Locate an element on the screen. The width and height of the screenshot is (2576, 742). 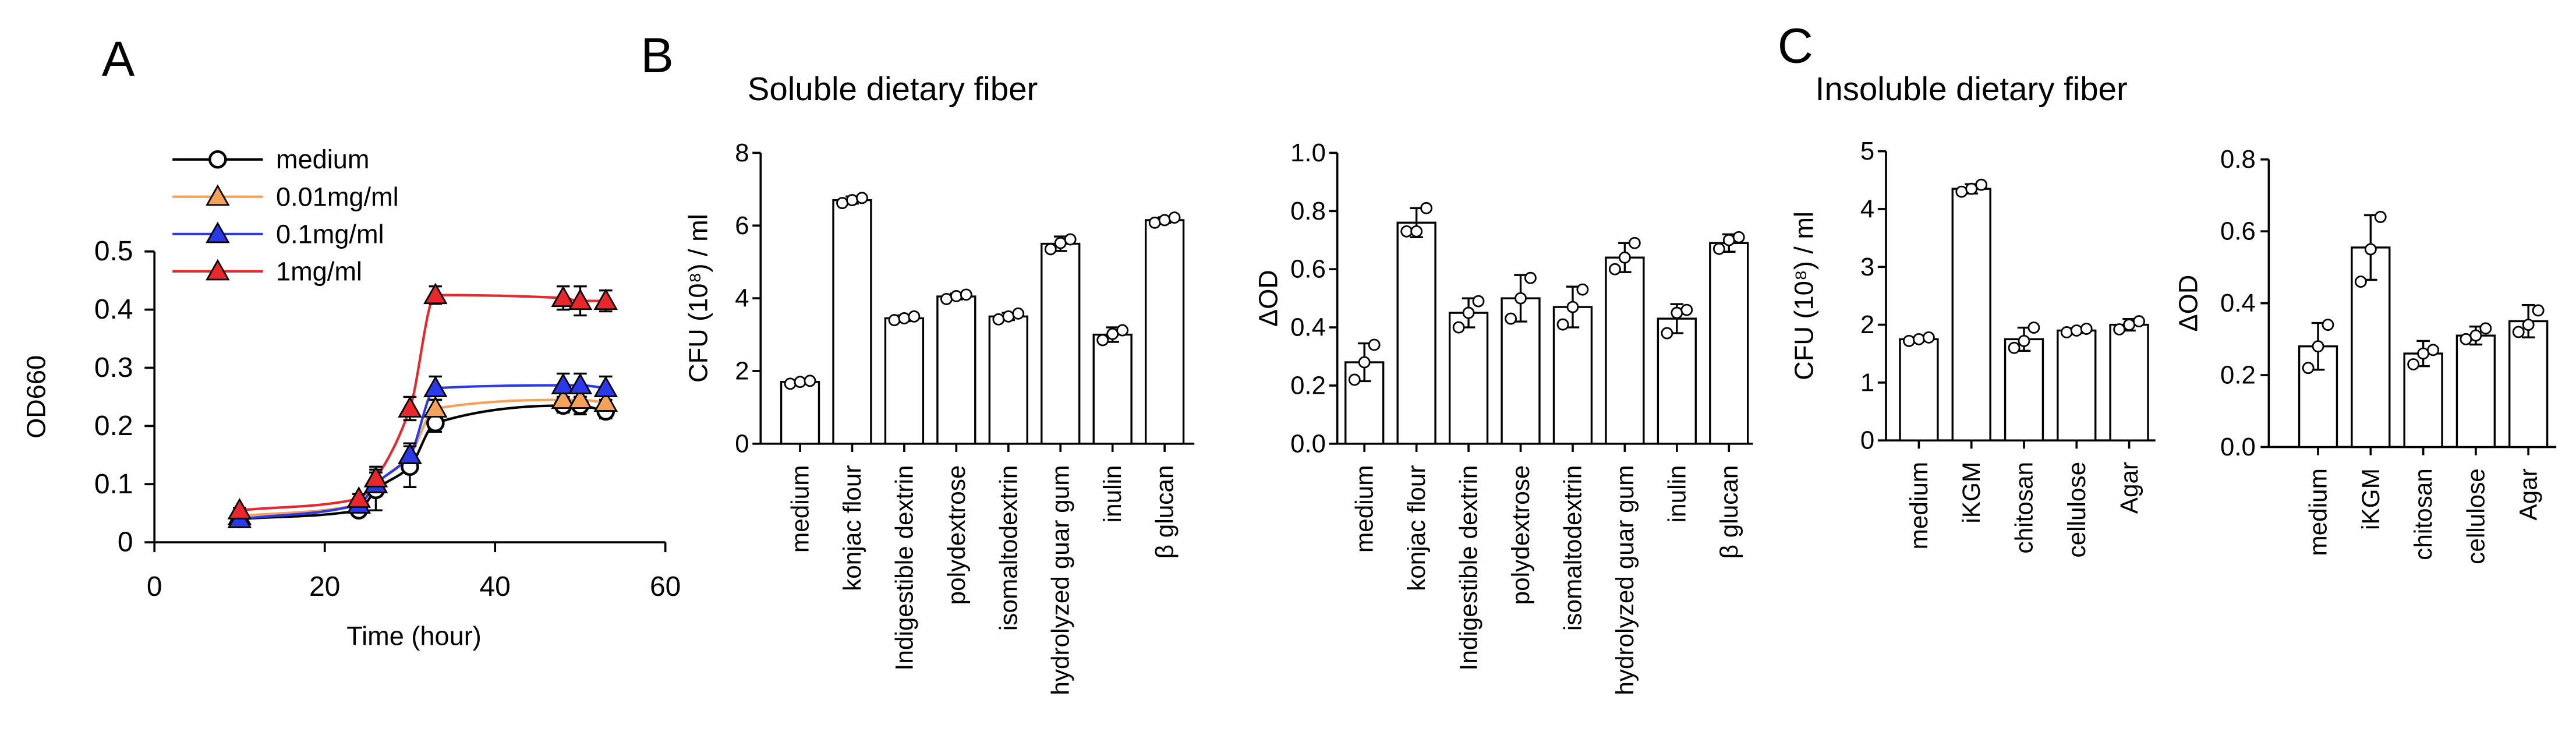
y-tick-label: 0.2 is located at coordinates (2238, 376).